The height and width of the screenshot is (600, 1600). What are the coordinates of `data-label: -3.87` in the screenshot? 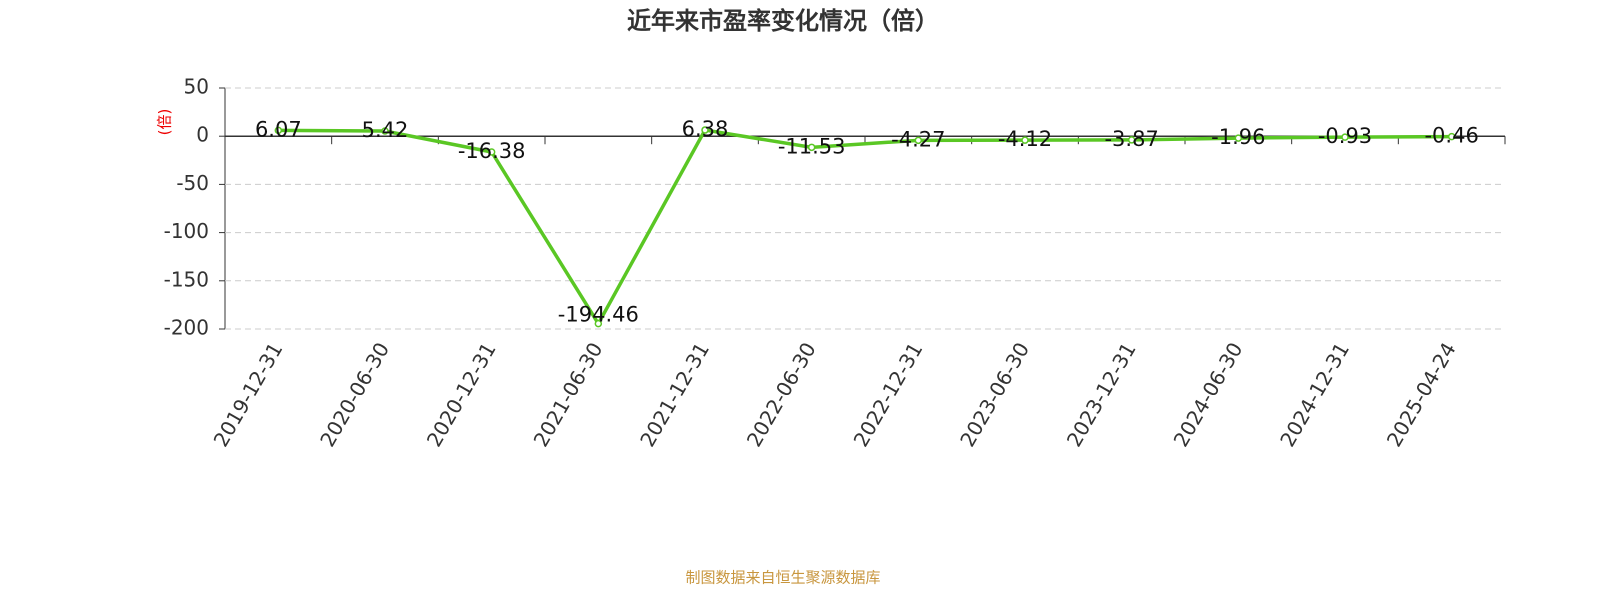 It's located at (1131, 139).